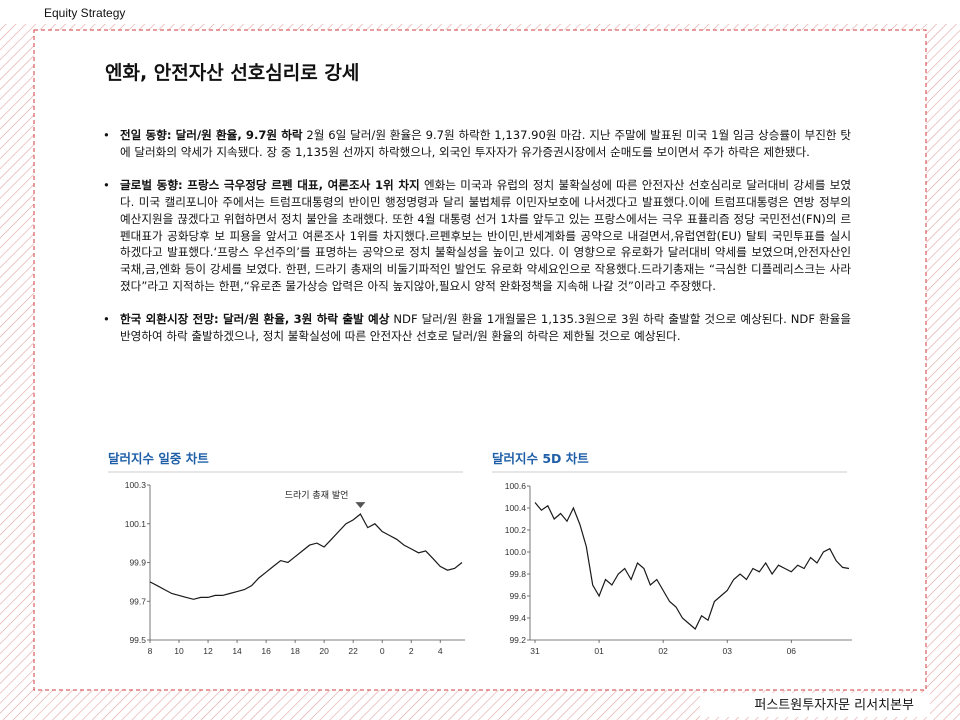 The width and height of the screenshot is (960, 720). I want to click on chart-title: 달러지수 5D 차트, so click(540, 458).